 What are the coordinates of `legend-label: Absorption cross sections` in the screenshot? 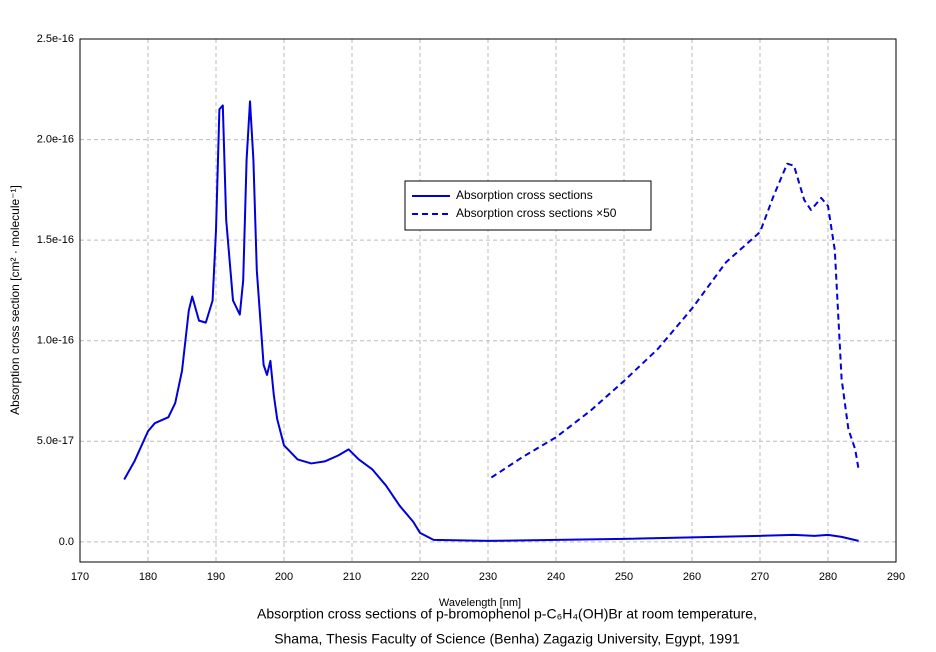 It's located at (524, 195).